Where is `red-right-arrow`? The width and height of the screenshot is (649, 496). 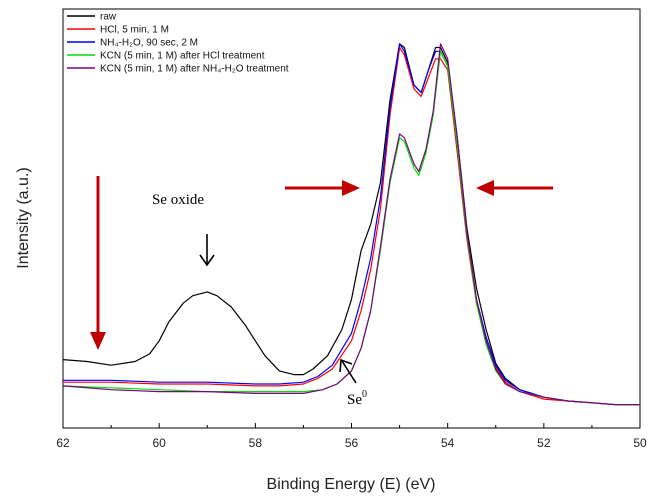
red-right-arrow is located at coordinates (322, 188).